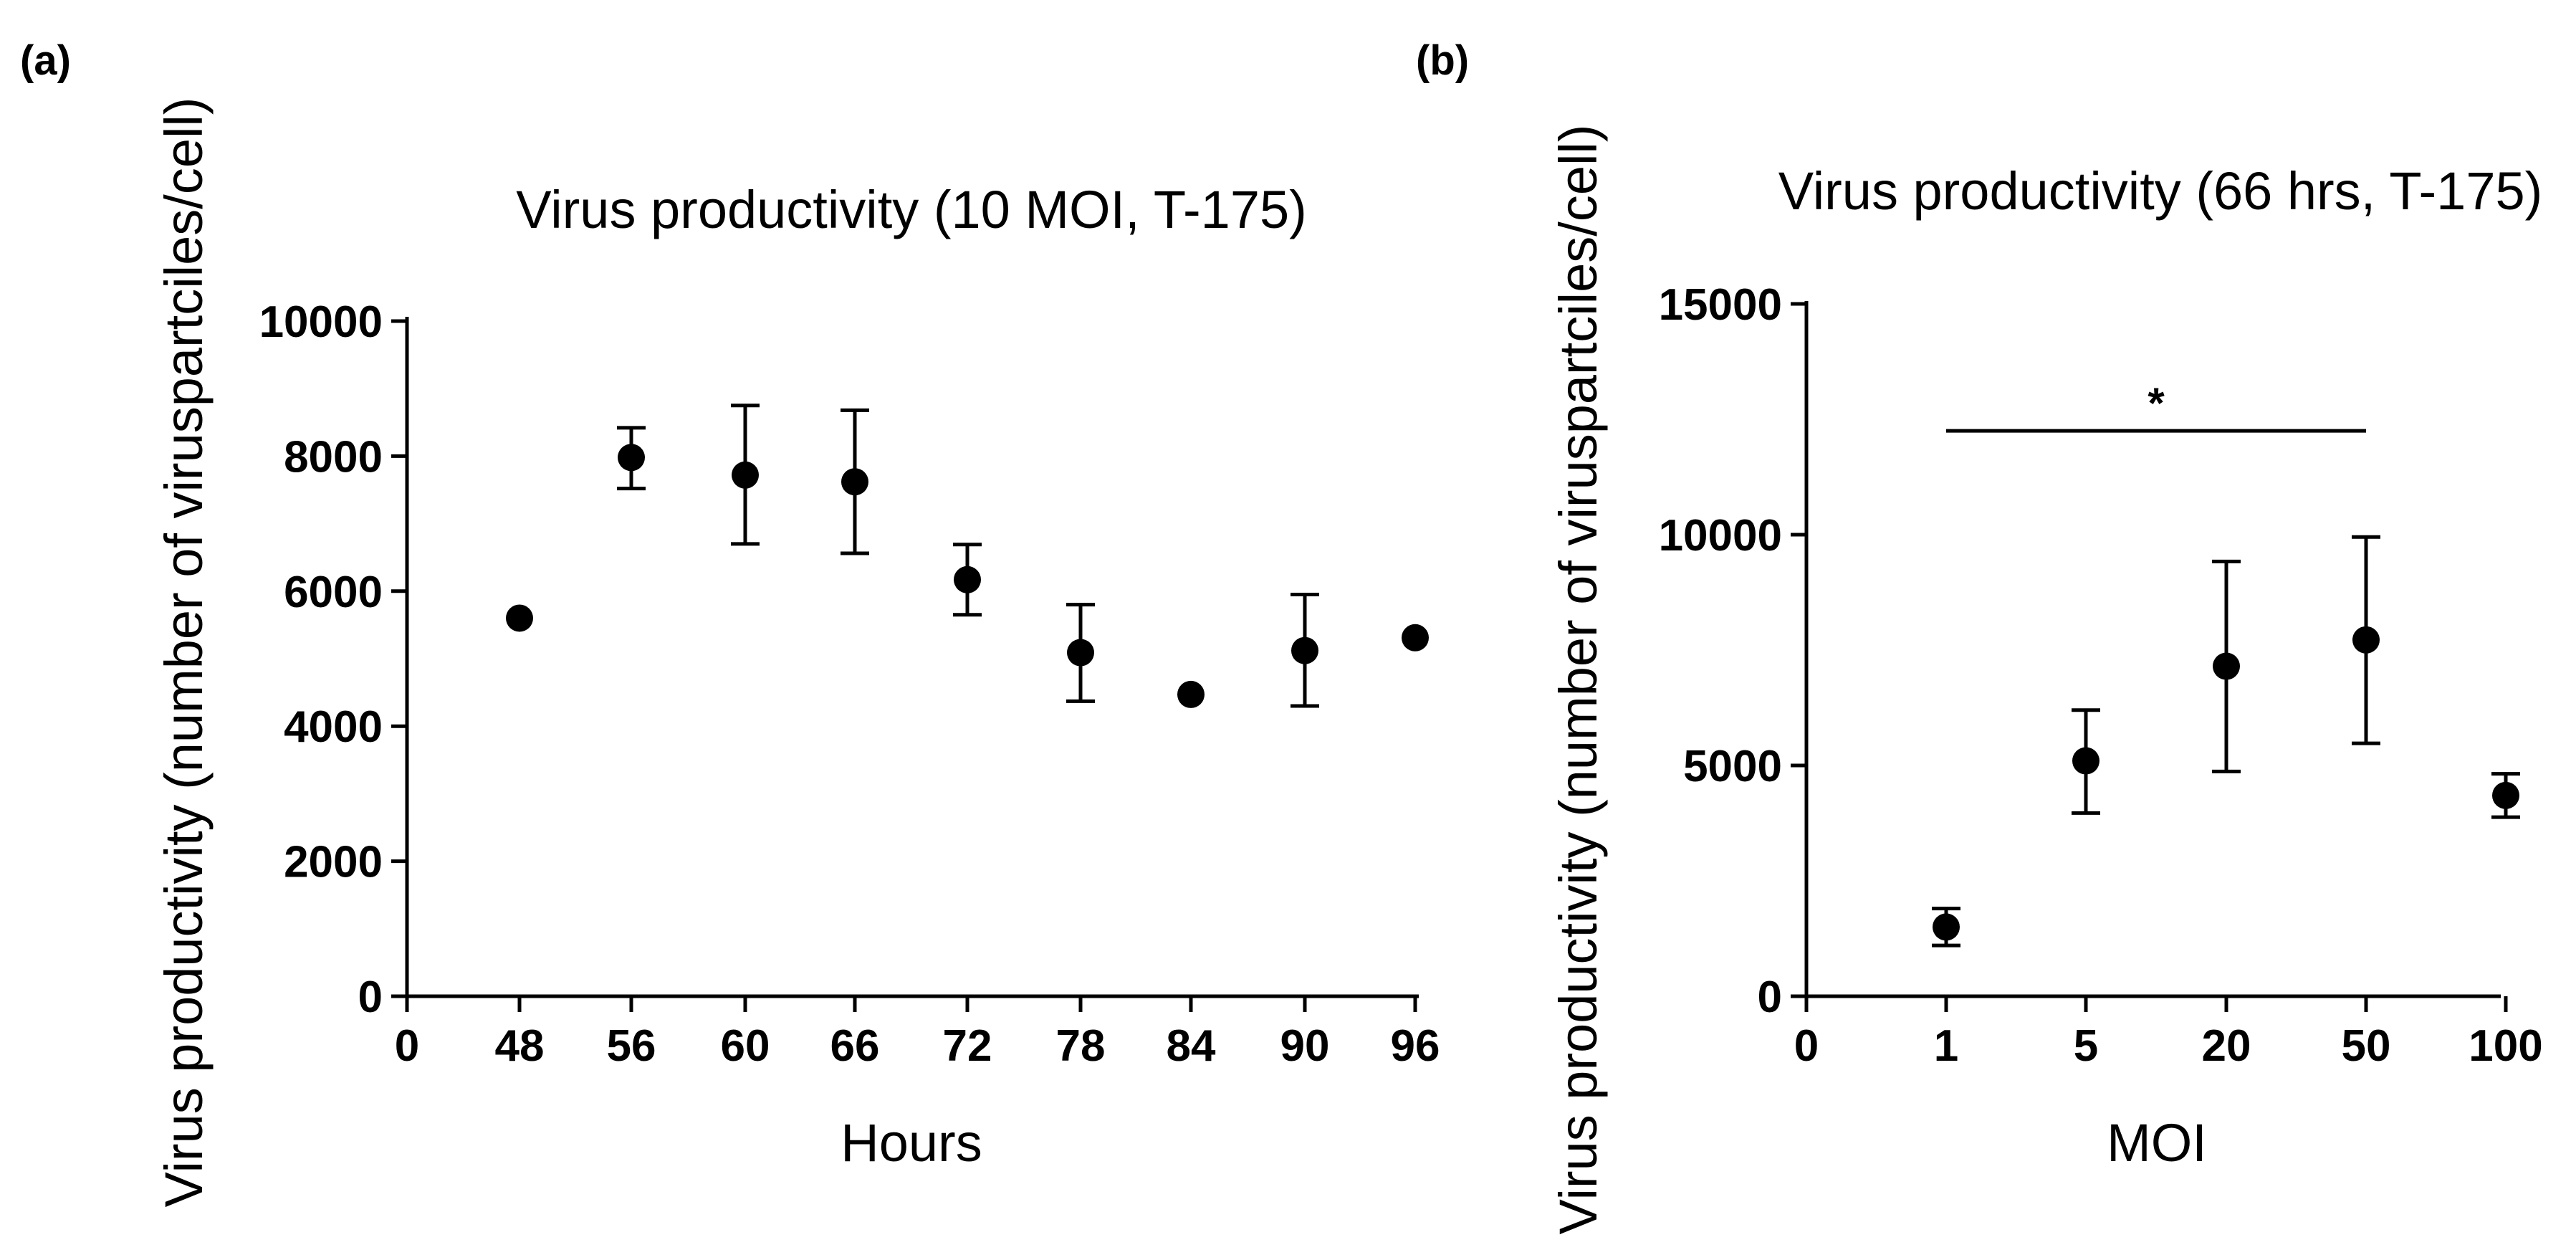 Image resolution: width=2576 pixels, height=1260 pixels. Describe the element at coordinates (2367, 1046) in the screenshot. I see `b-x-tick-label: 50` at that location.